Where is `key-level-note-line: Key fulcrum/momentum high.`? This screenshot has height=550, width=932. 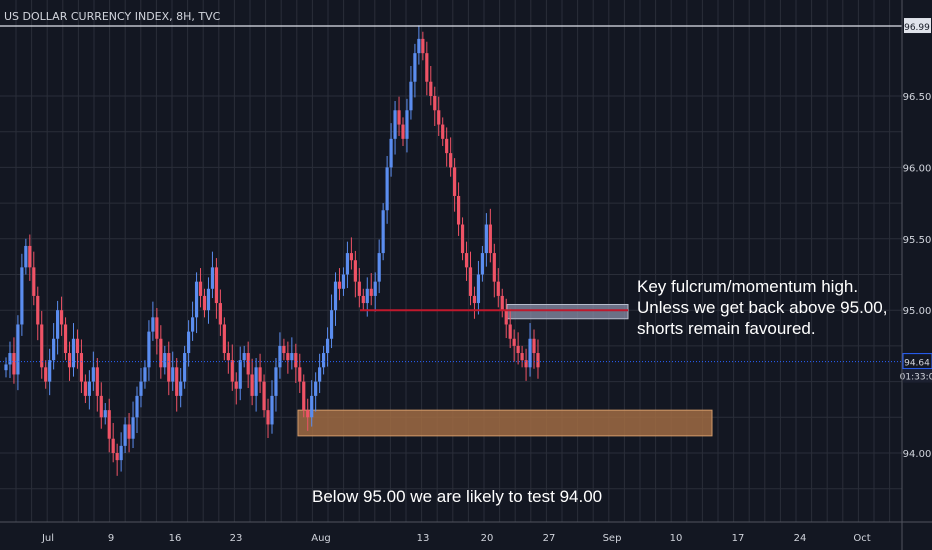 key-level-note-line: Key fulcrum/momentum high. is located at coordinates (747, 286).